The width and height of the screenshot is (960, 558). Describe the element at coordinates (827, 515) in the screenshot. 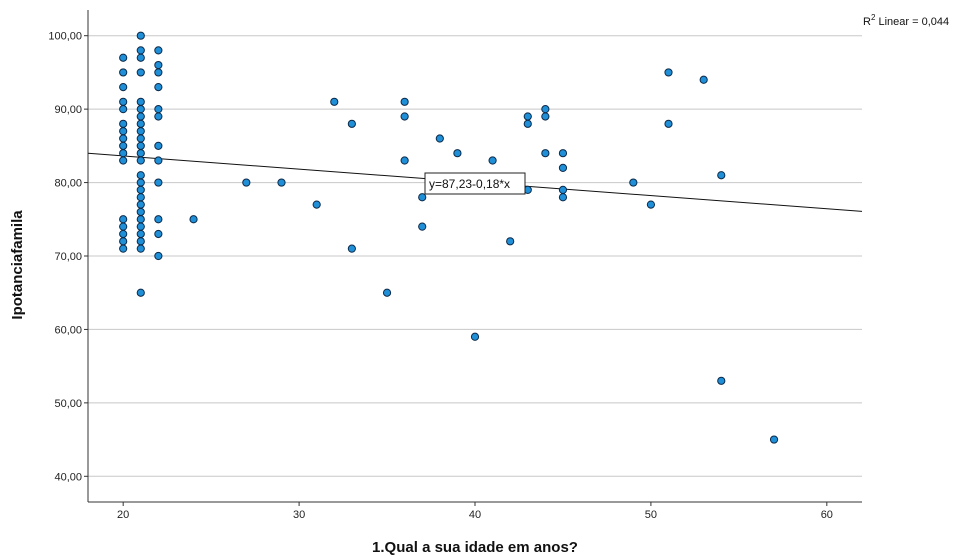

I see `x-tick-label: 60` at that location.